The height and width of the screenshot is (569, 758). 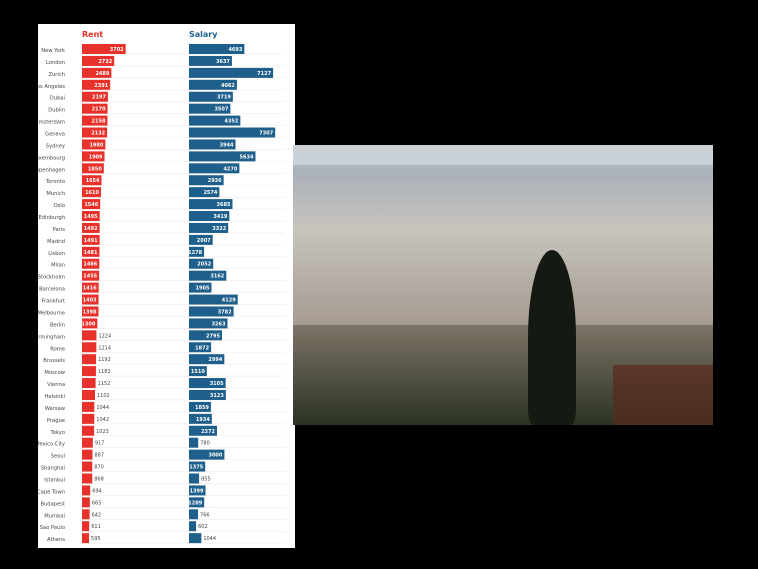 I want to click on rent-value-label: 1455, so click(x=90, y=277).